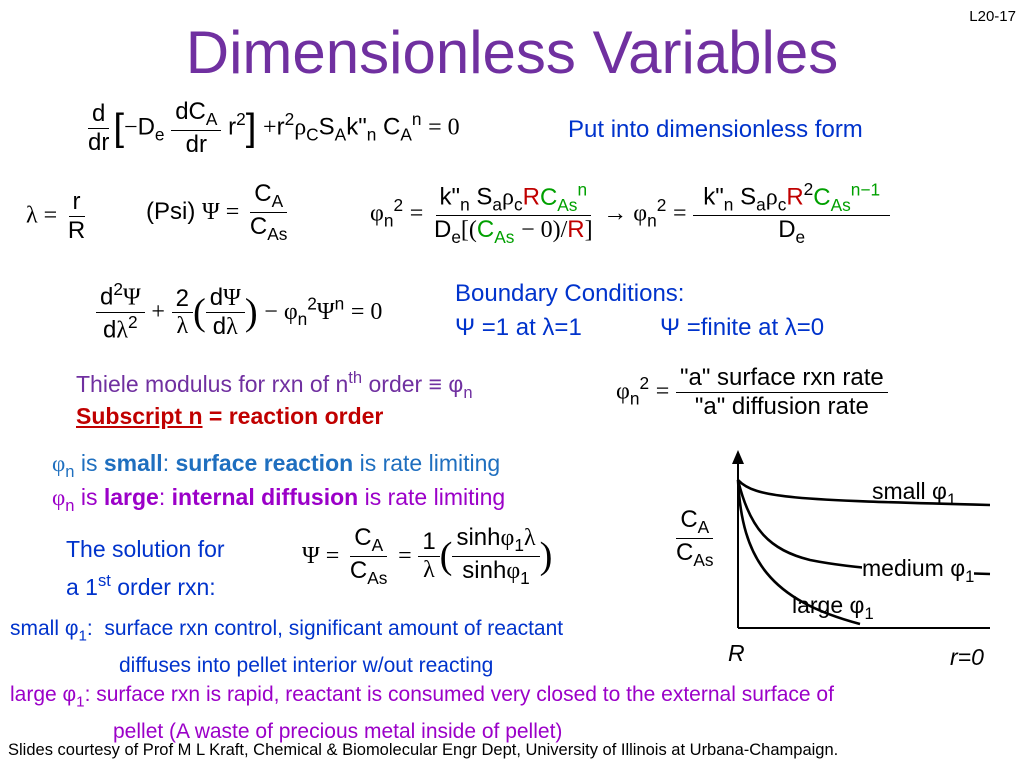  What do you see at coordinates (427, 556) in the screenshot?
I see `solution-equation: Ψ = CA CAs = 1 λ(sinhφ1λ sinhφ1)` at bounding box center [427, 556].